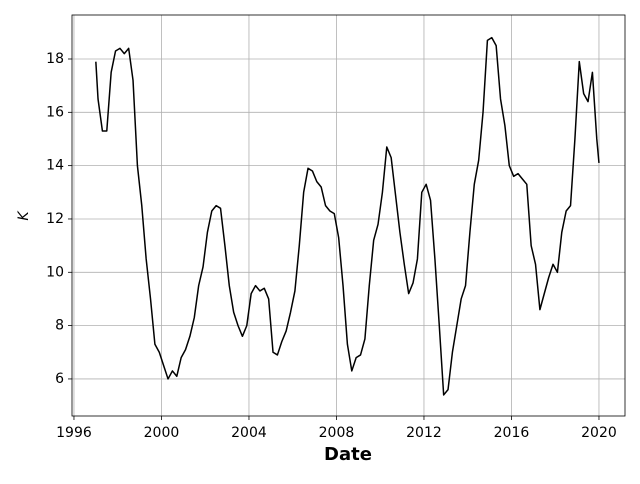 The width and height of the screenshot is (640, 484). I want to click on y-tick-label: 14, so click(55, 166).